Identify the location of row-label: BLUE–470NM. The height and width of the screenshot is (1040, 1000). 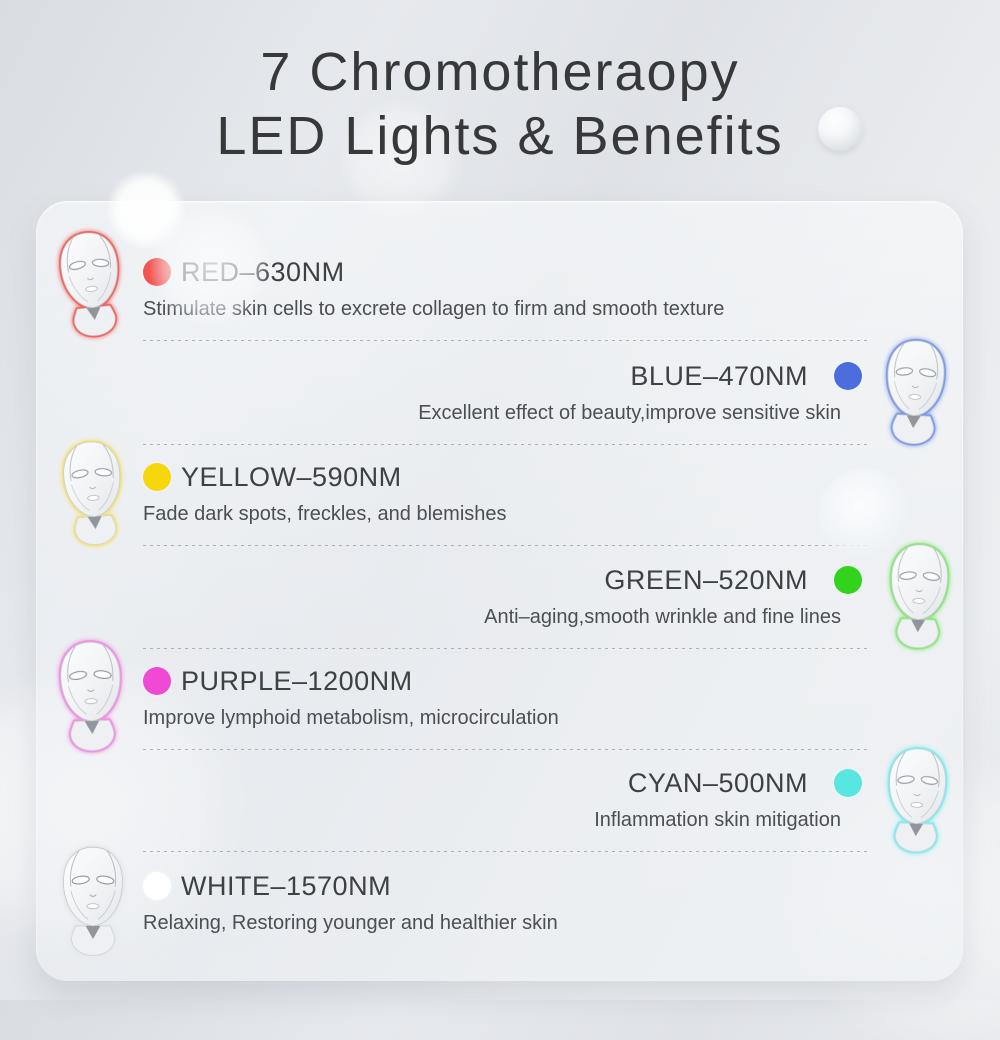
(719, 375).